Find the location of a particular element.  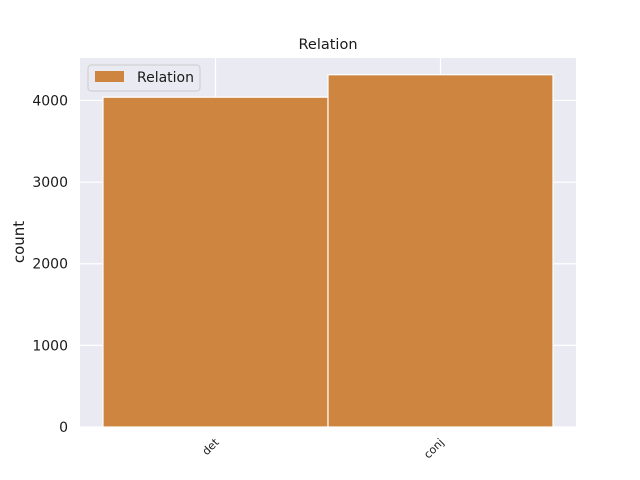

legend-swatch is located at coordinates (109, 76).